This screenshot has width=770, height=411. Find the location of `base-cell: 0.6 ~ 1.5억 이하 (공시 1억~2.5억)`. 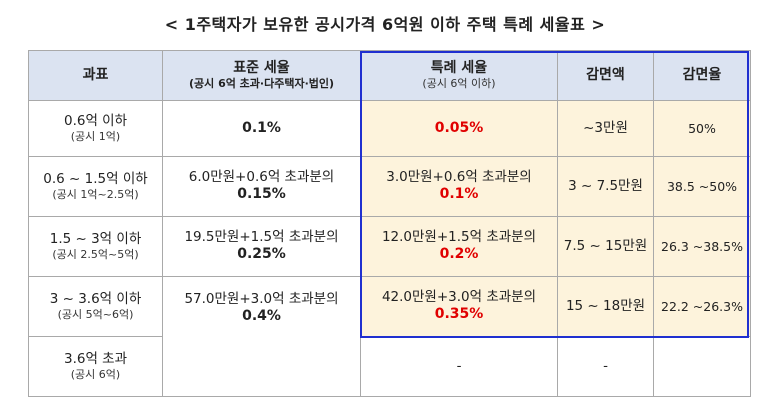

base-cell: 0.6 ~ 1.5억 이하 (공시 1억~2.5억) is located at coordinates (95, 186).